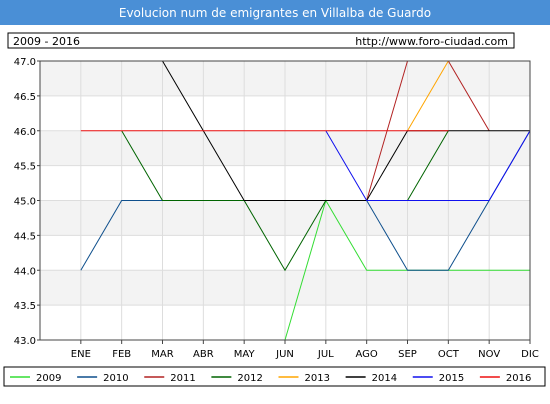 The image size is (550, 404). What do you see at coordinates (261, 40) in the screenshot?
I see `info-box` at bounding box center [261, 40].